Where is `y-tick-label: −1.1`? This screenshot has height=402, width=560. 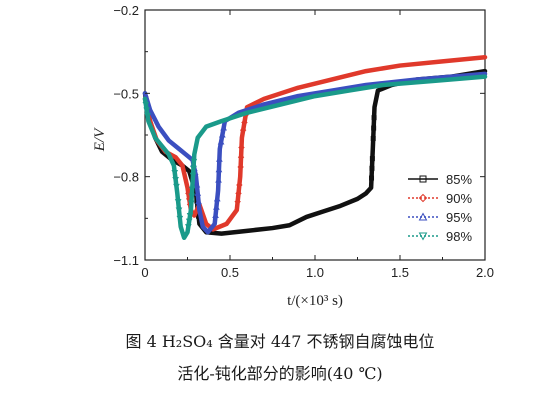
y-tick-label: −1.1 is located at coordinates (126, 260).